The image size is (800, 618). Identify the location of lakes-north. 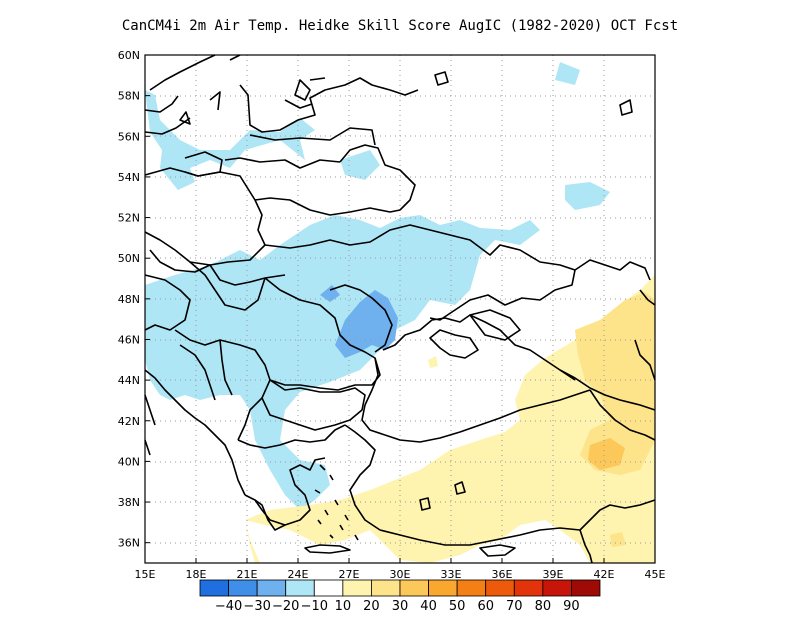
(463, 93).